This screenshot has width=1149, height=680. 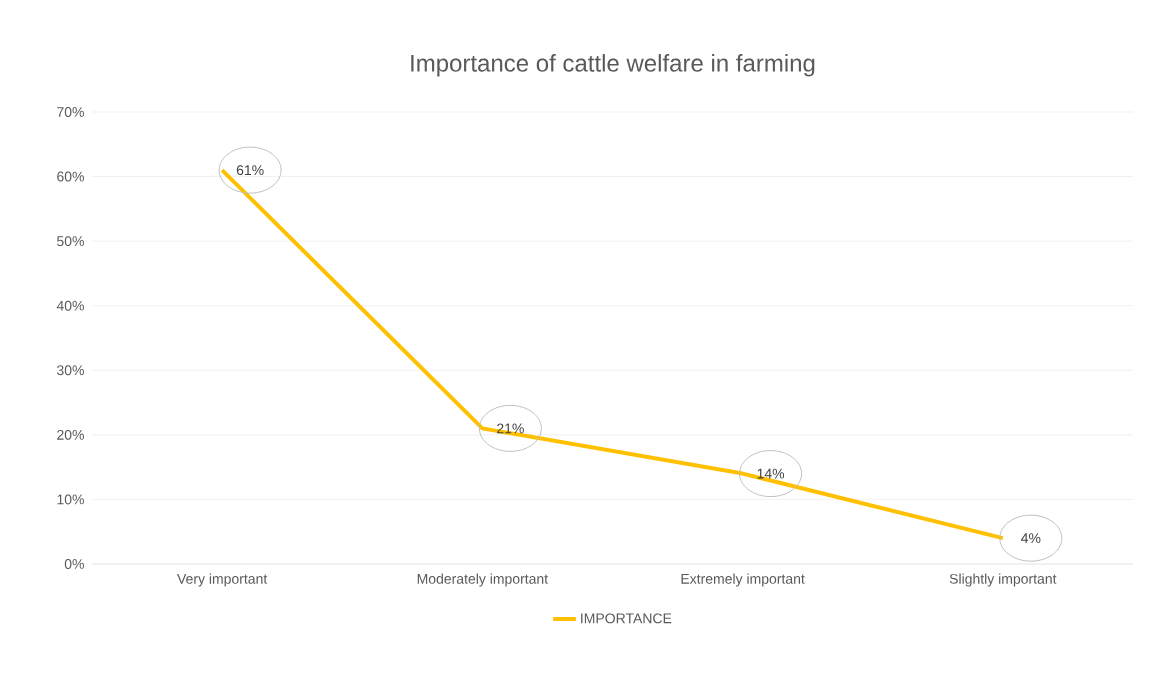 I want to click on y-tick-label: 10%, so click(x=70, y=499).